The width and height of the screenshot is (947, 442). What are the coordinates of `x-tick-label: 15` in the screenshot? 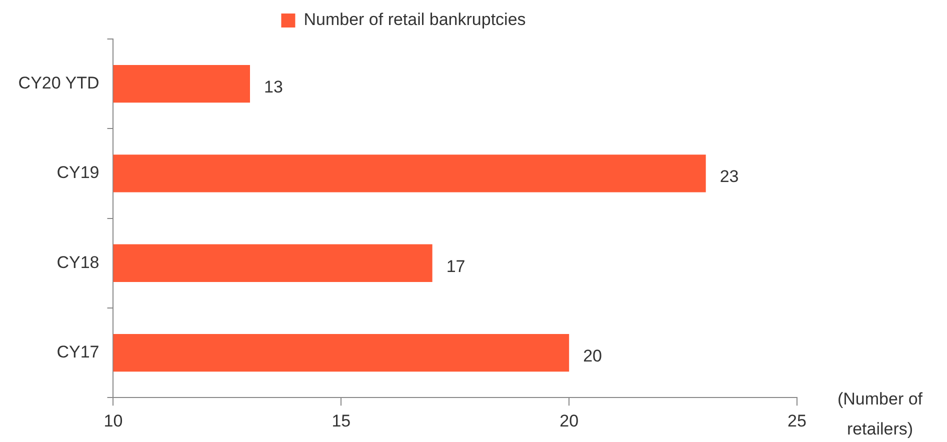 It's located at (341, 420).